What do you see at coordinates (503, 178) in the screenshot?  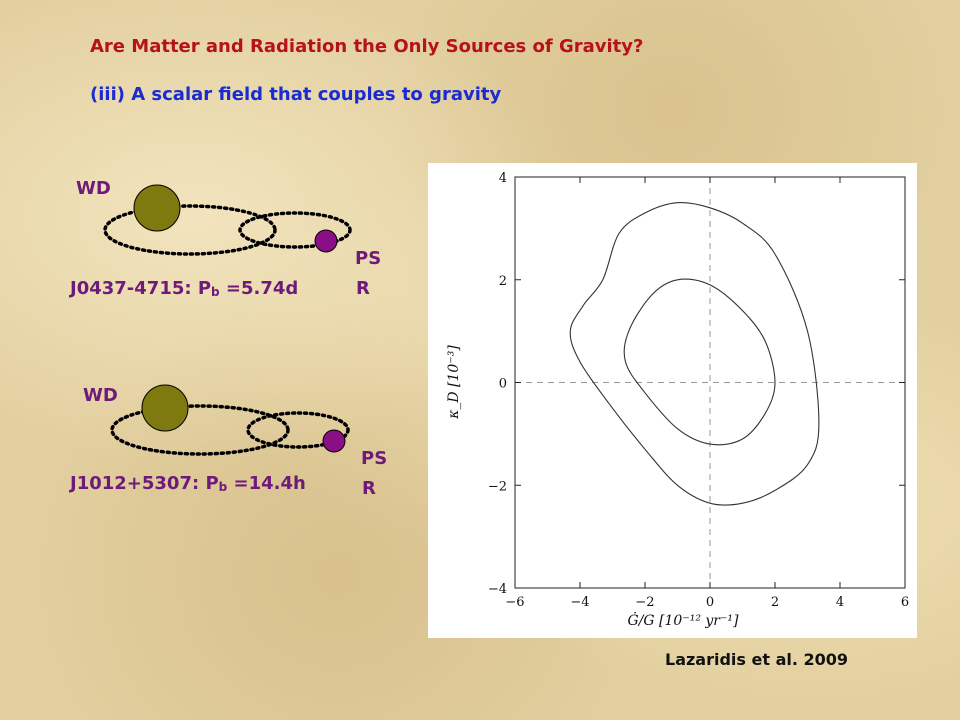 I see `y-tick-label: 4` at bounding box center [503, 178].